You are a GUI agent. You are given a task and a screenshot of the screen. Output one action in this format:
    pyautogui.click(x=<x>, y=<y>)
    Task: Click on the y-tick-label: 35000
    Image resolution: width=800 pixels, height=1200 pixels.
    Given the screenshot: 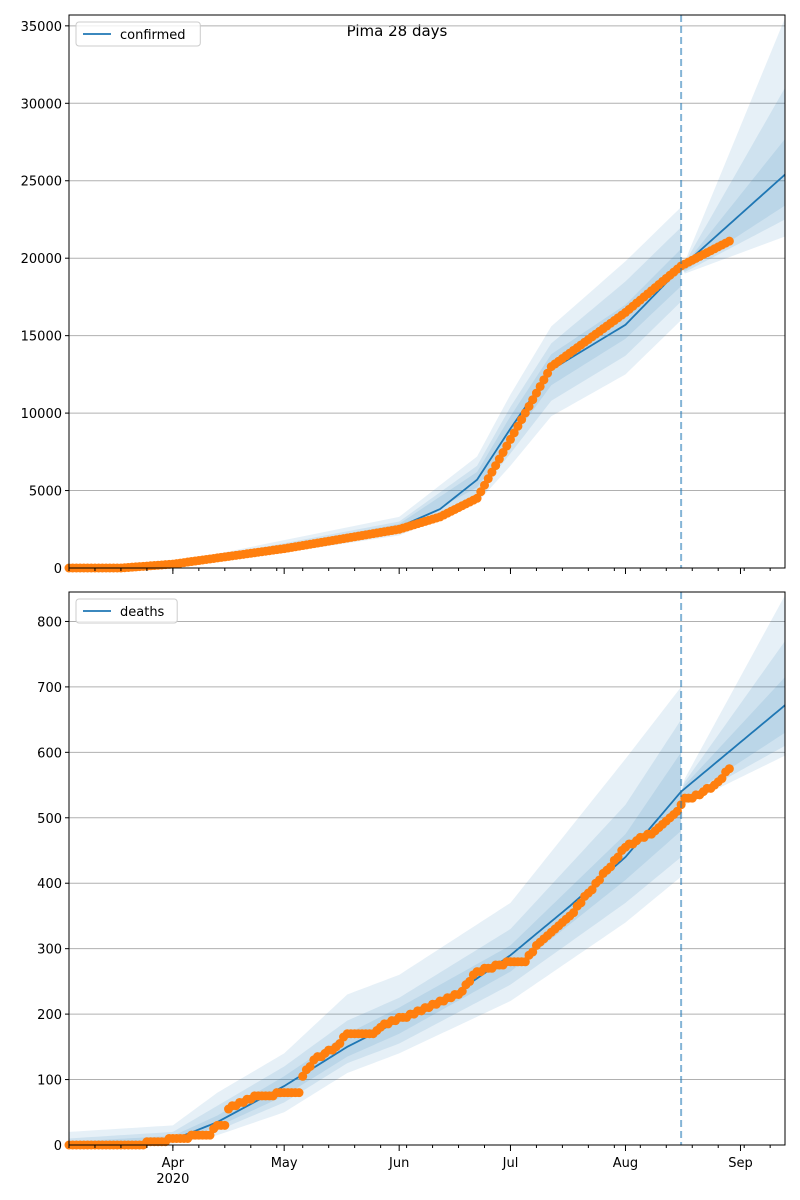 What is the action you would take?
    pyautogui.click(x=41, y=27)
    